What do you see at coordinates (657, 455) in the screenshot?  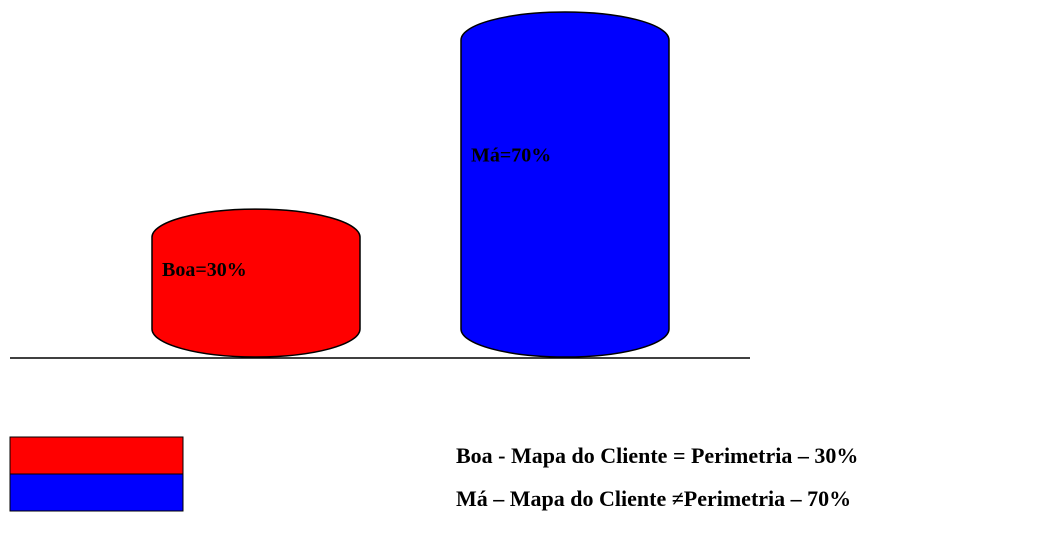 I see `legend-text: Boa - Mapa do Cliente = Perimetria – 30%` at bounding box center [657, 455].